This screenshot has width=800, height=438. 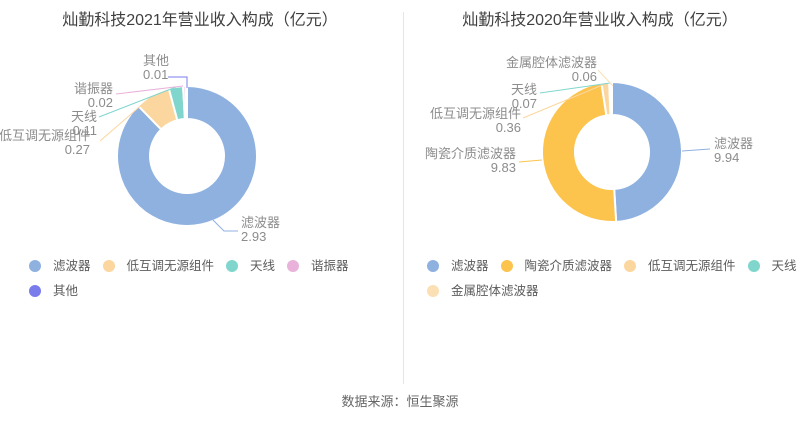 I want to click on legend-chart-0: 滤波器 低互调无源组件 天线 谐振器其他, so click(x=189, y=284).